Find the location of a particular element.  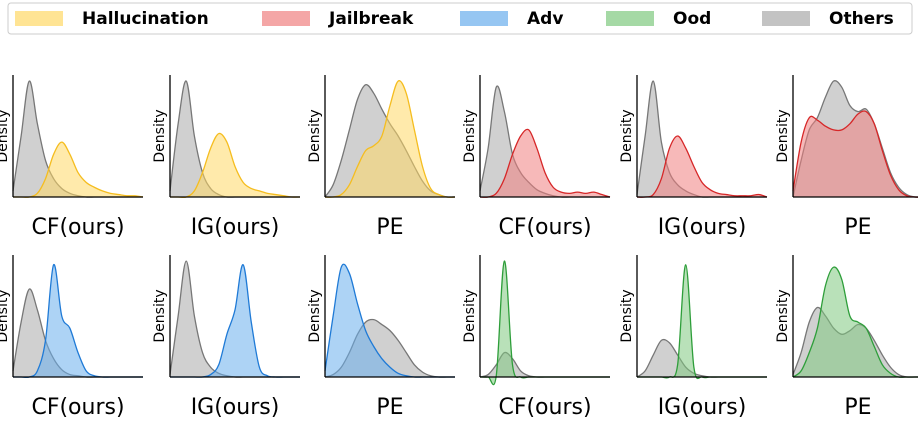

legend-label: Ood is located at coordinates (692, 19).